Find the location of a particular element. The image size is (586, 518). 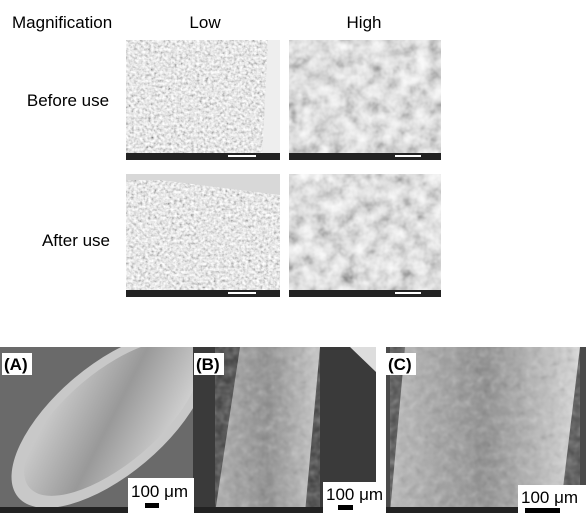

column-label: Low is located at coordinates (205, 22).